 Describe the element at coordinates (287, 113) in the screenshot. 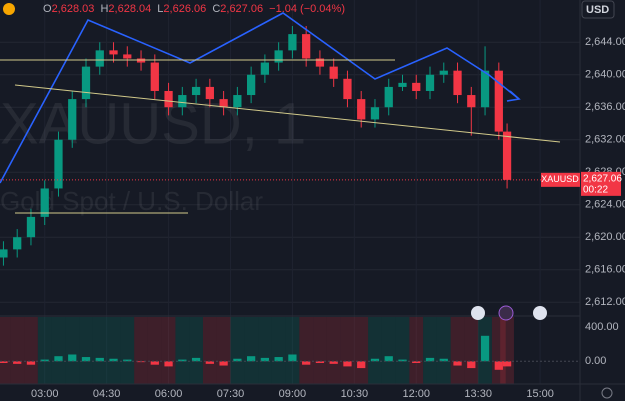

I see `trend-line` at that location.